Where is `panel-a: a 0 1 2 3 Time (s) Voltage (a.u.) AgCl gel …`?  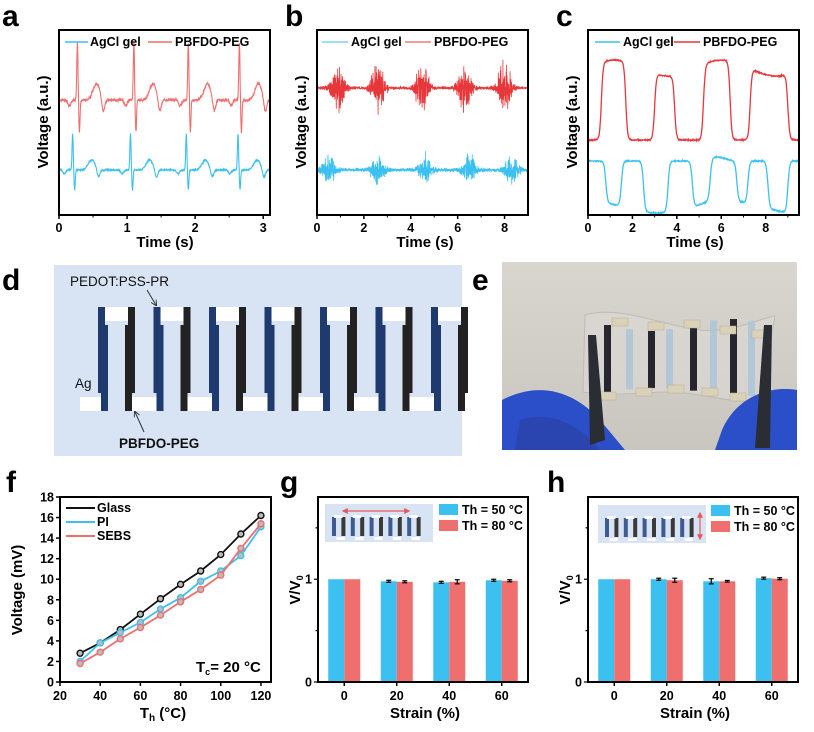 panel-a: a 0 1 2 3 Time (s) Voltage (a.u.) AgCl gel … is located at coordinates (136, 125).